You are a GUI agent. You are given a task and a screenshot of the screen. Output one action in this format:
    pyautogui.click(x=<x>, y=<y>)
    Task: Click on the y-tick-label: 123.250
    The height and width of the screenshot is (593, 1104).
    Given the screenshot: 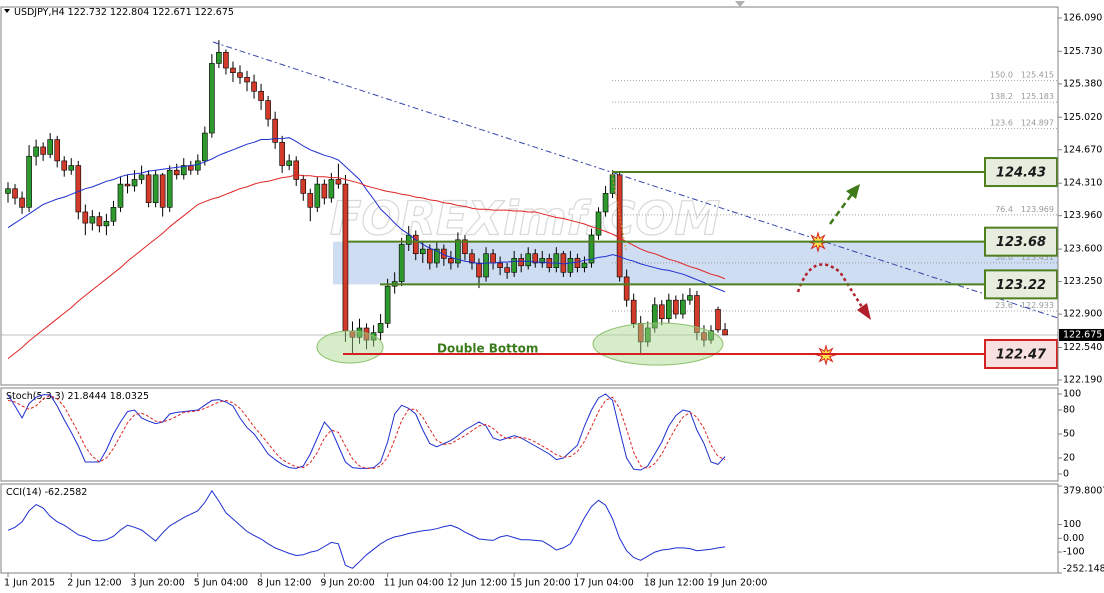 What is the action you would take?
    pyautogui.click(x=1082, y=281)
    